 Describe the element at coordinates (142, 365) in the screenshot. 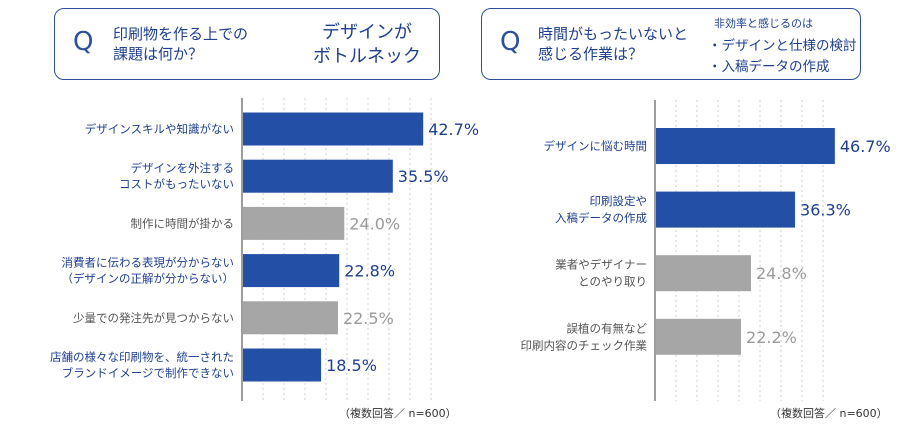

I see `left-category-label-6: 店舗の様々な印刷物を、統一されたブランドイメージで制作できない` at that location.